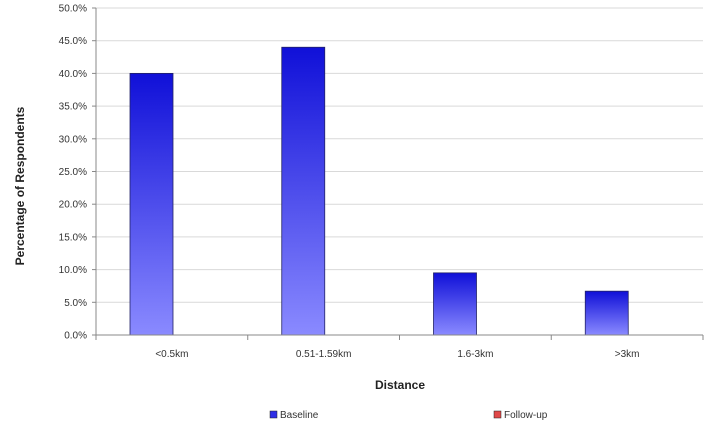  Describe the element at coordinates (397, 354) in the screenshot. I see `x-tick-labels: <0.5km 0.51-1.59km 1.6-3km >3km` at that location.